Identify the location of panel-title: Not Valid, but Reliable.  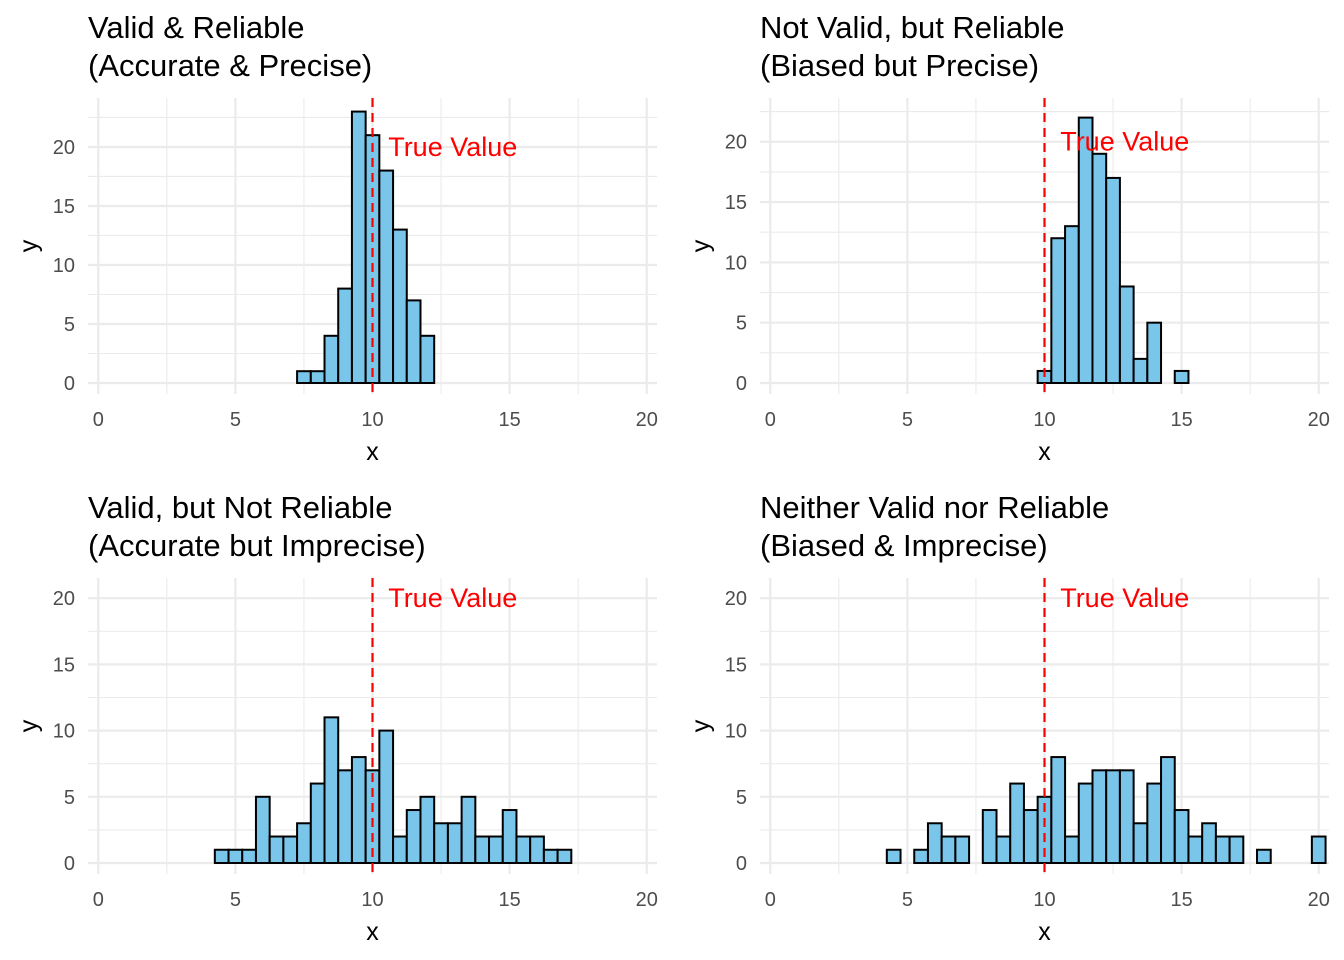
(912, 27).